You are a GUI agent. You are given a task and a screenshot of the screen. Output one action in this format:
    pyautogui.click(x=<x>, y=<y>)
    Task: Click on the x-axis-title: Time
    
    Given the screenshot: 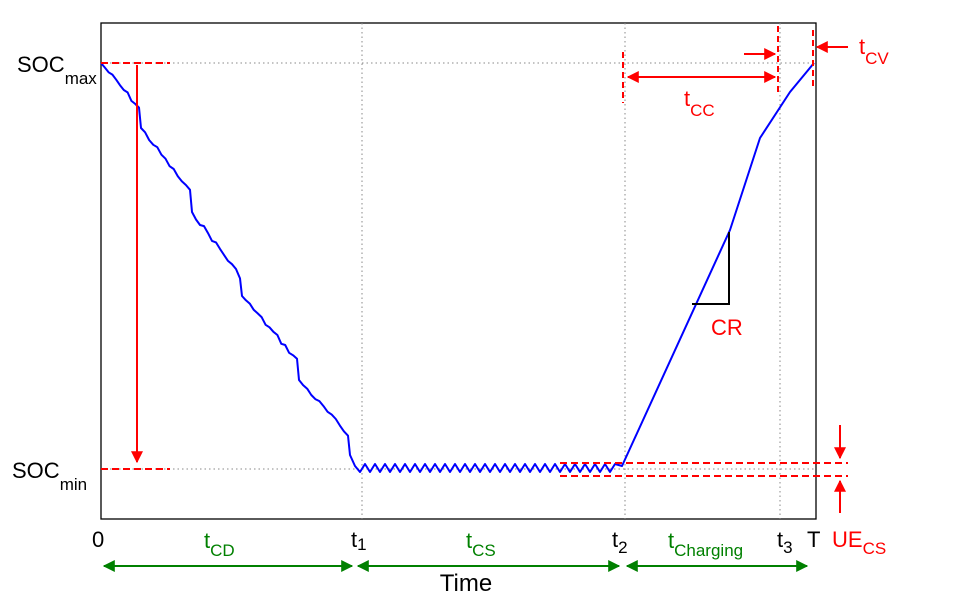 What is the action you would take?
    pyautogui.click(x=466, y=583)
    